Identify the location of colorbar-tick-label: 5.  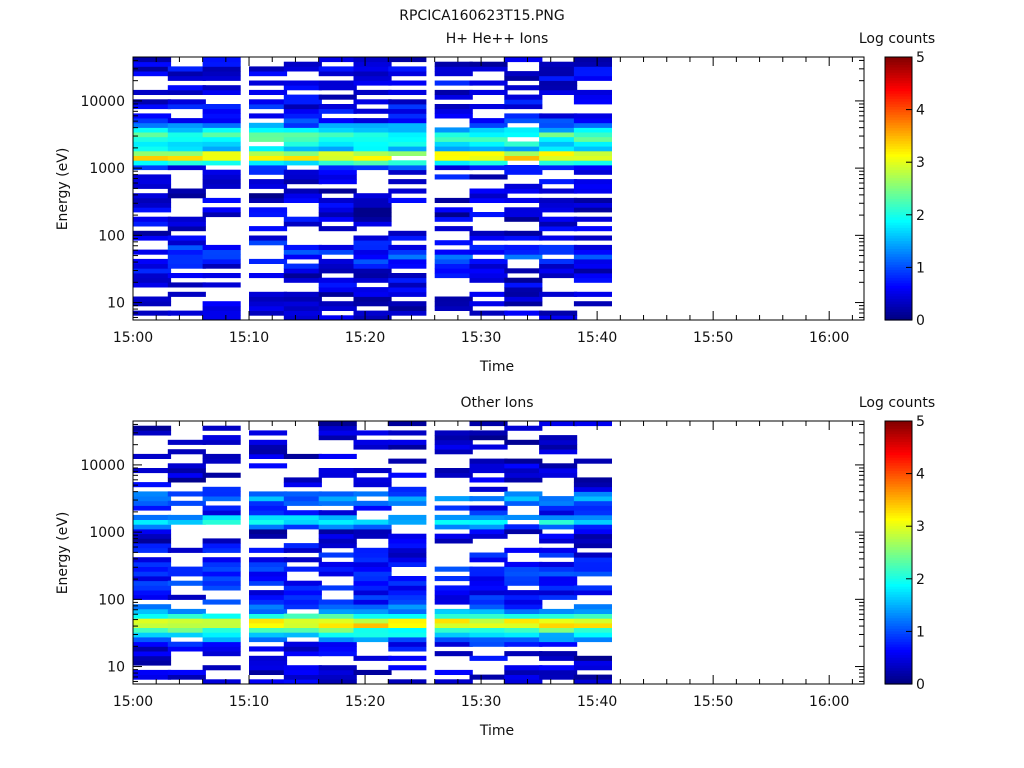
(920, 422).